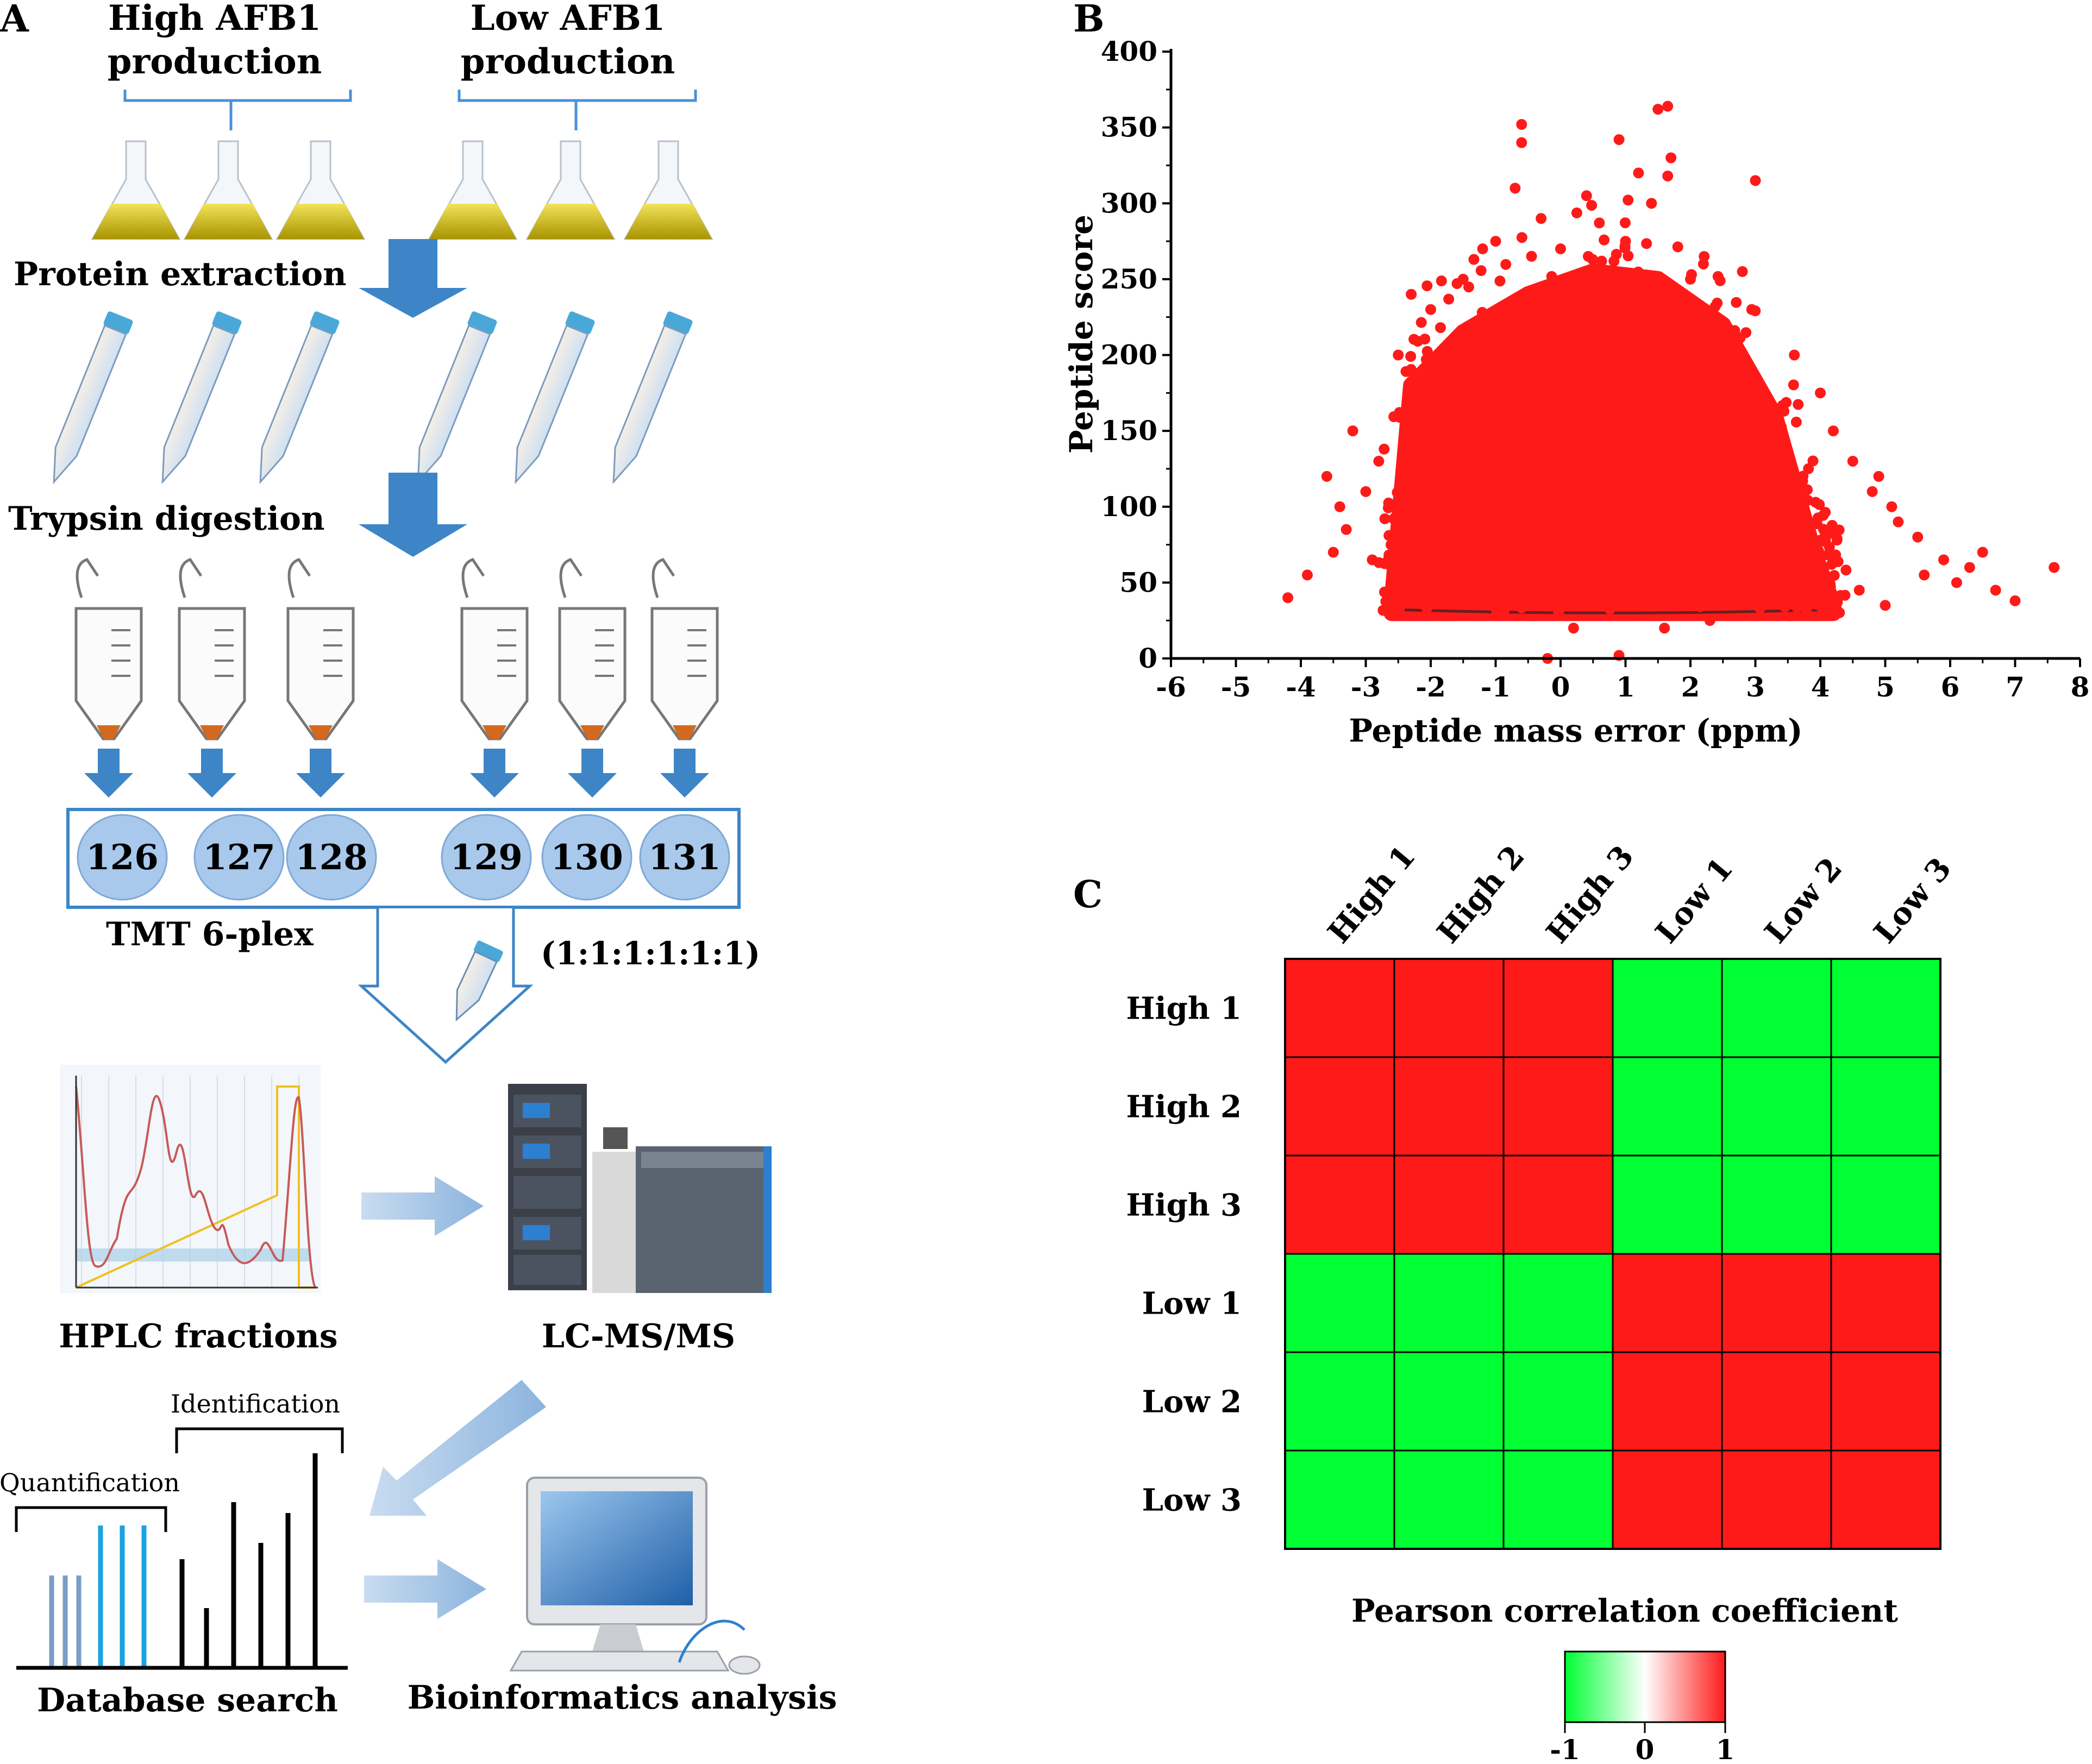  What do you see at coordinates (1951, 687) in the screenshot?
I see `scatter-x-tick-label: 6` at bounding box center [1951, 687].